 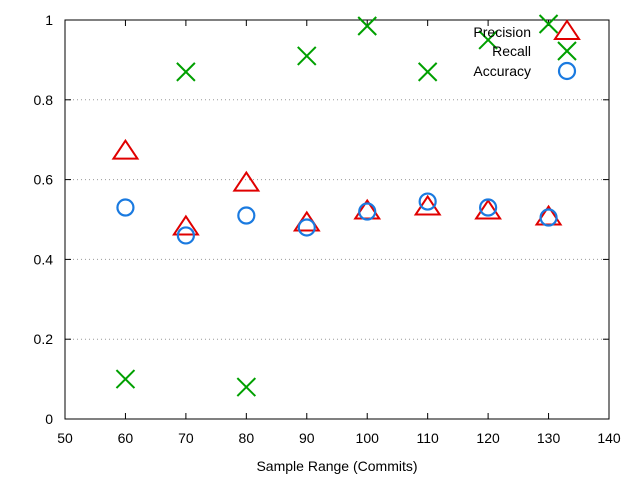 I want to click on y-tick-label: 0, so click(x=49, y=419).